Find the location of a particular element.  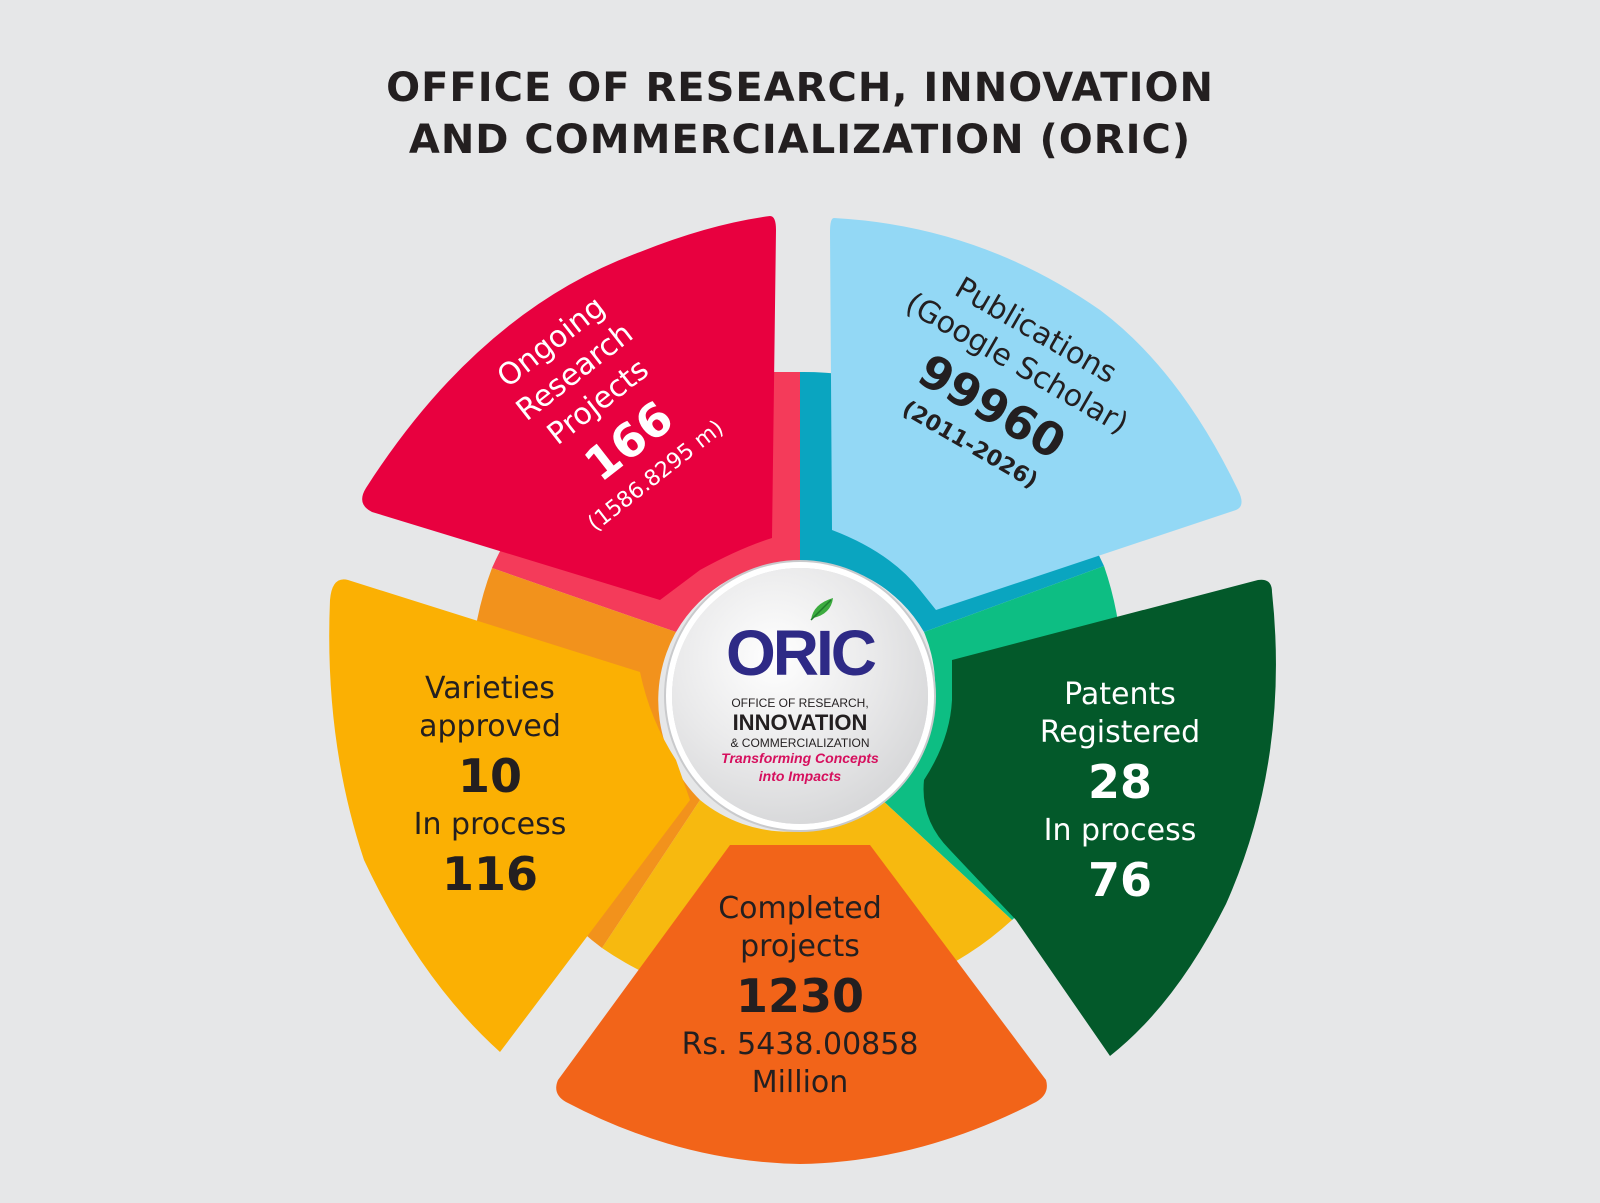

completed-label-2: projects is located at coordinates (800, 946).